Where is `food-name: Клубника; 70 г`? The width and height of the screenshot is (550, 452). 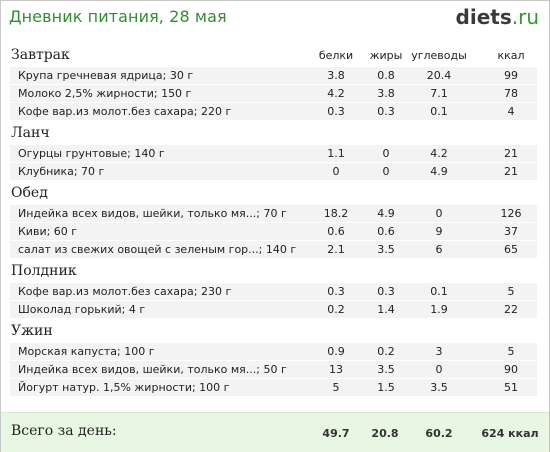
food-name: Клубника; 70 г is located at coordinates (61, 171).